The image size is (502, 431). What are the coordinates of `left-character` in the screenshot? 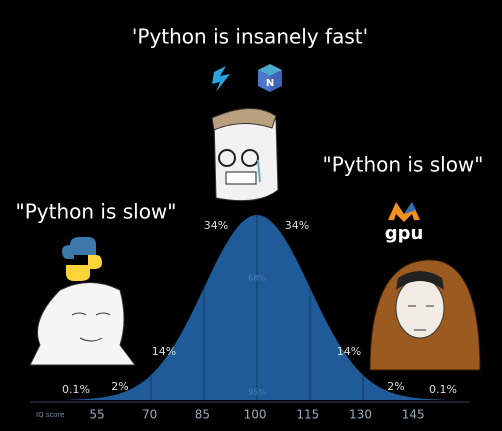 It's located at (82, 324).